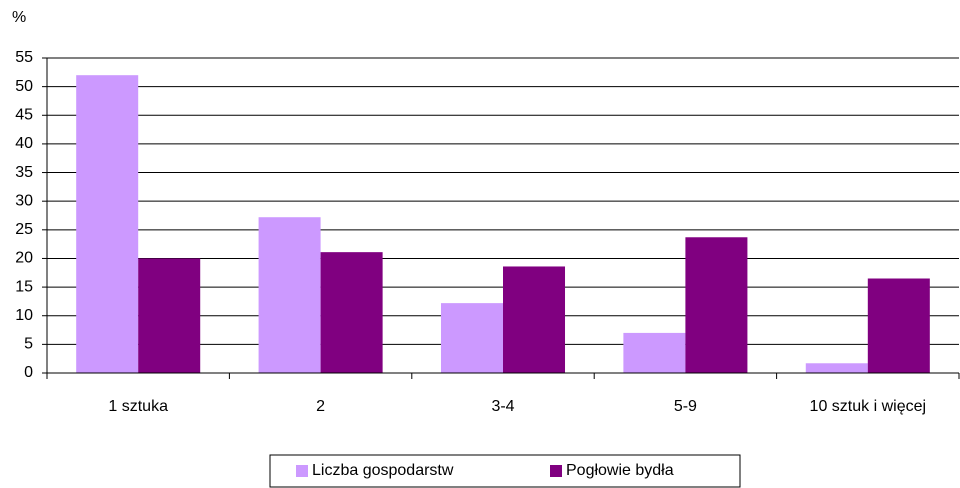  What do you see at coordinates (28, 344) in the screenshot?
I see `y-tick-label: 5` at bounding box center [28, 344].